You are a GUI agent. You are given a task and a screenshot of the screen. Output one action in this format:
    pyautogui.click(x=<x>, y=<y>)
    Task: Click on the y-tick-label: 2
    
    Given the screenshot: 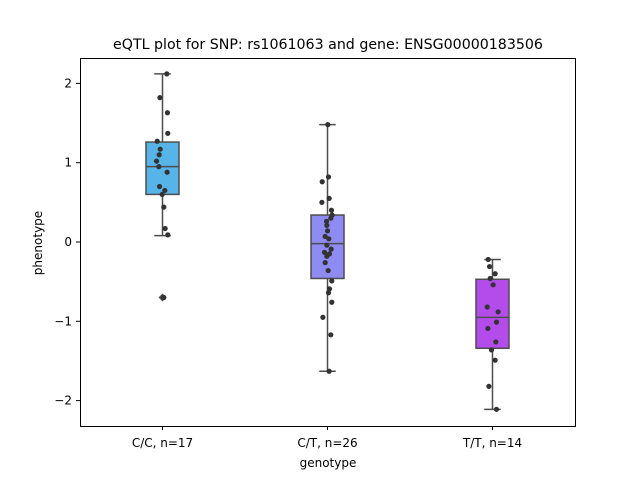 What is the action you would take?
    pyautogui.click(x=68, y=83)
    